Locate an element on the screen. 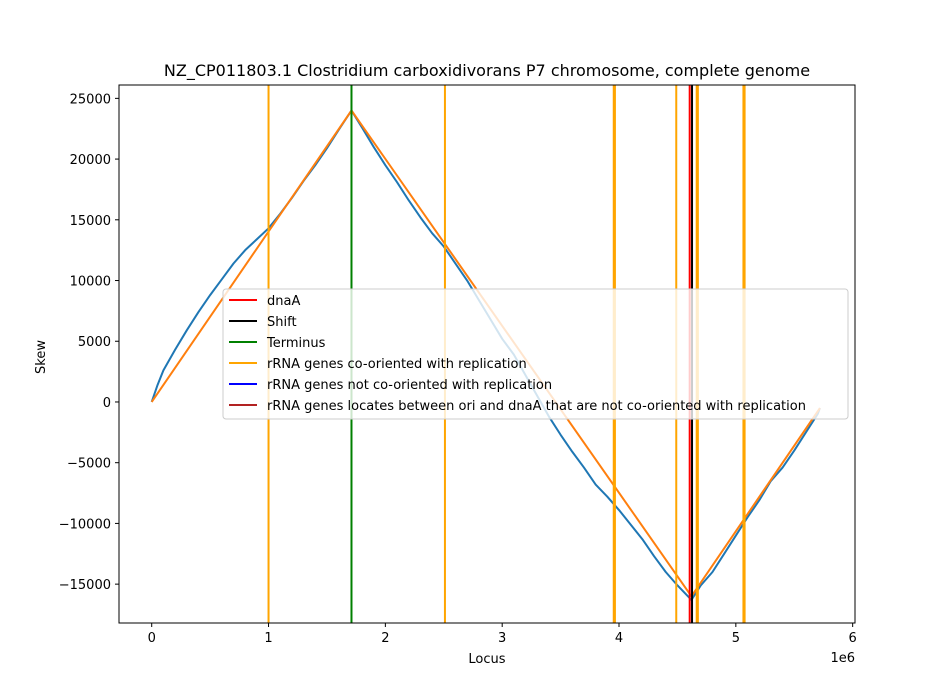 Image resolution: width=950 pixels, height=700 pixels. x-tick-label-4: 4 is located at coordinates (619, 638).